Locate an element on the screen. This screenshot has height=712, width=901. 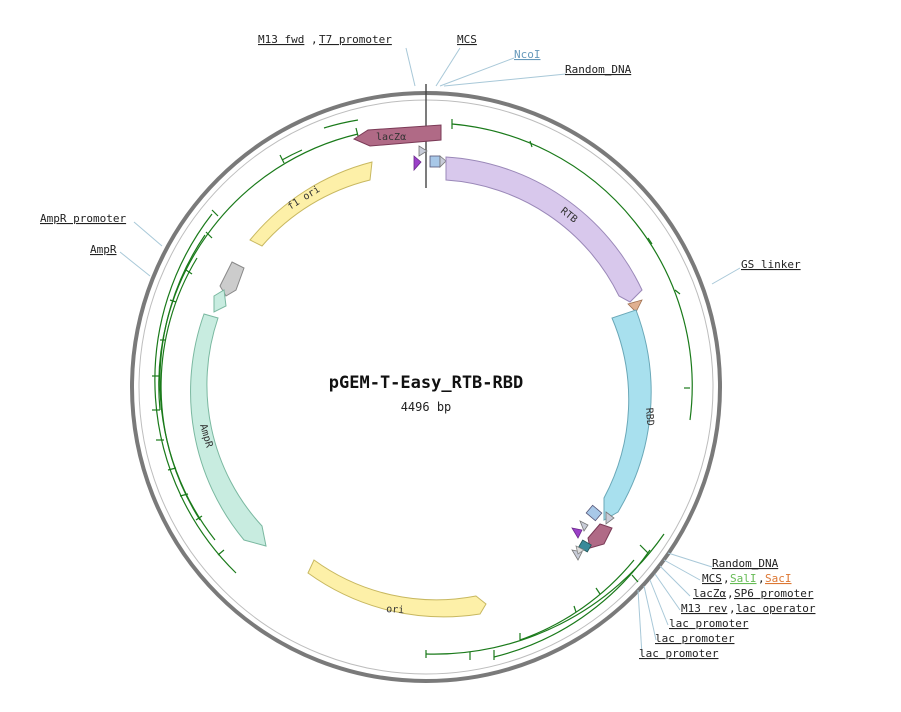
ampr-feature is located at coordinates (228, 430).